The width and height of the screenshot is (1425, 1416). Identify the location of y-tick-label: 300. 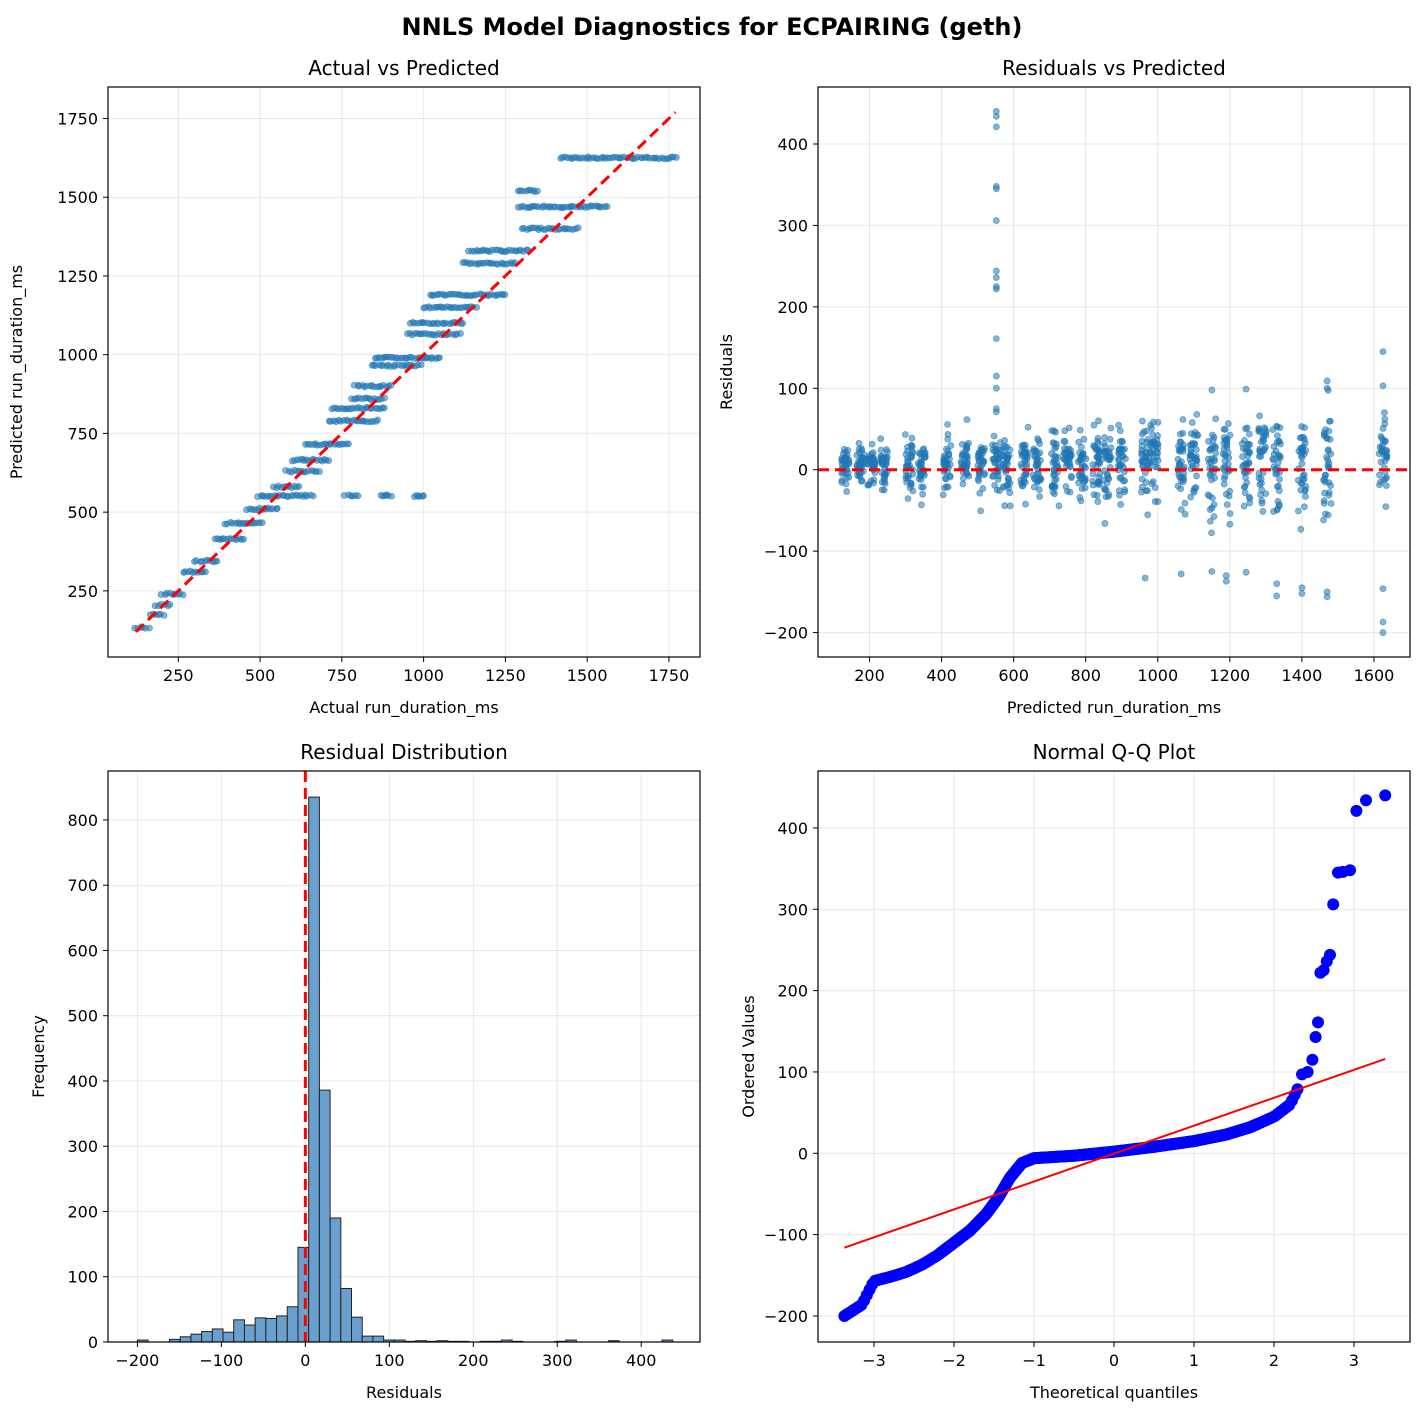
(82, 1146).